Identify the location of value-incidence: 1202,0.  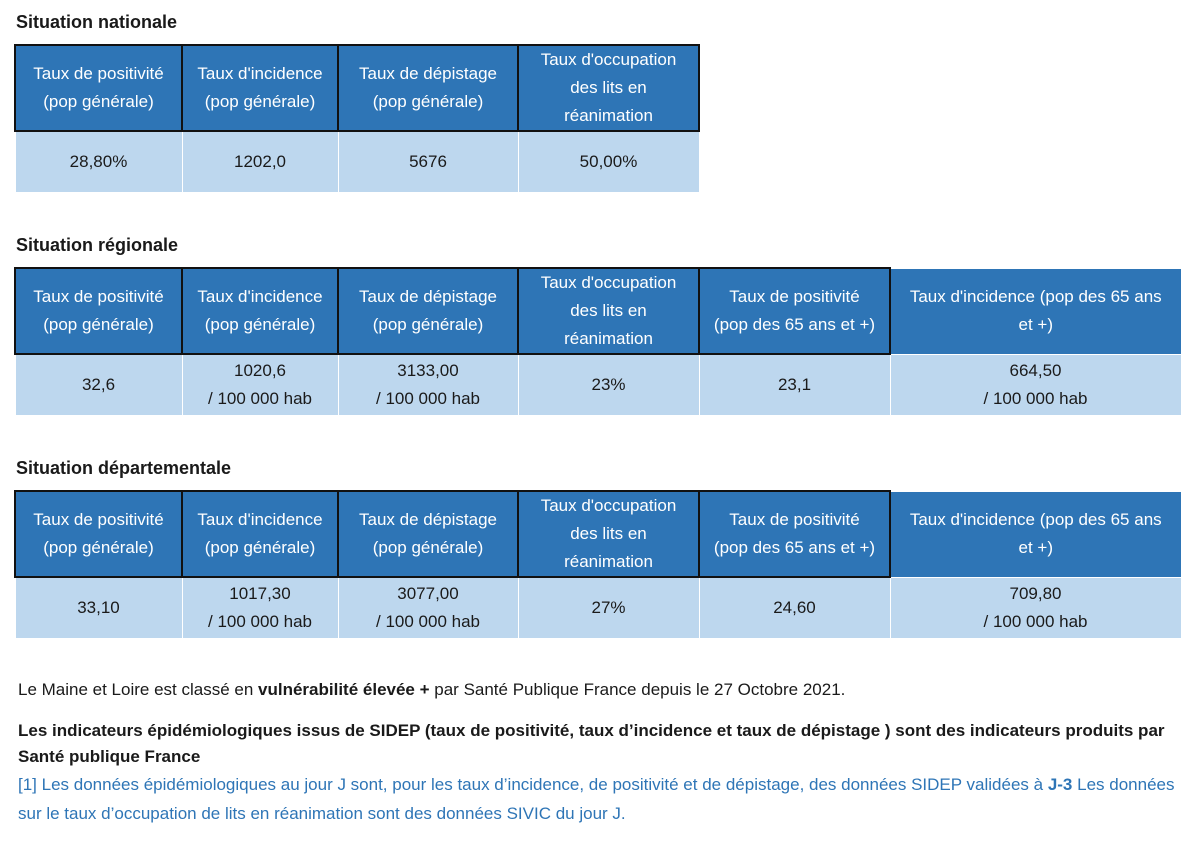
(260, 161).